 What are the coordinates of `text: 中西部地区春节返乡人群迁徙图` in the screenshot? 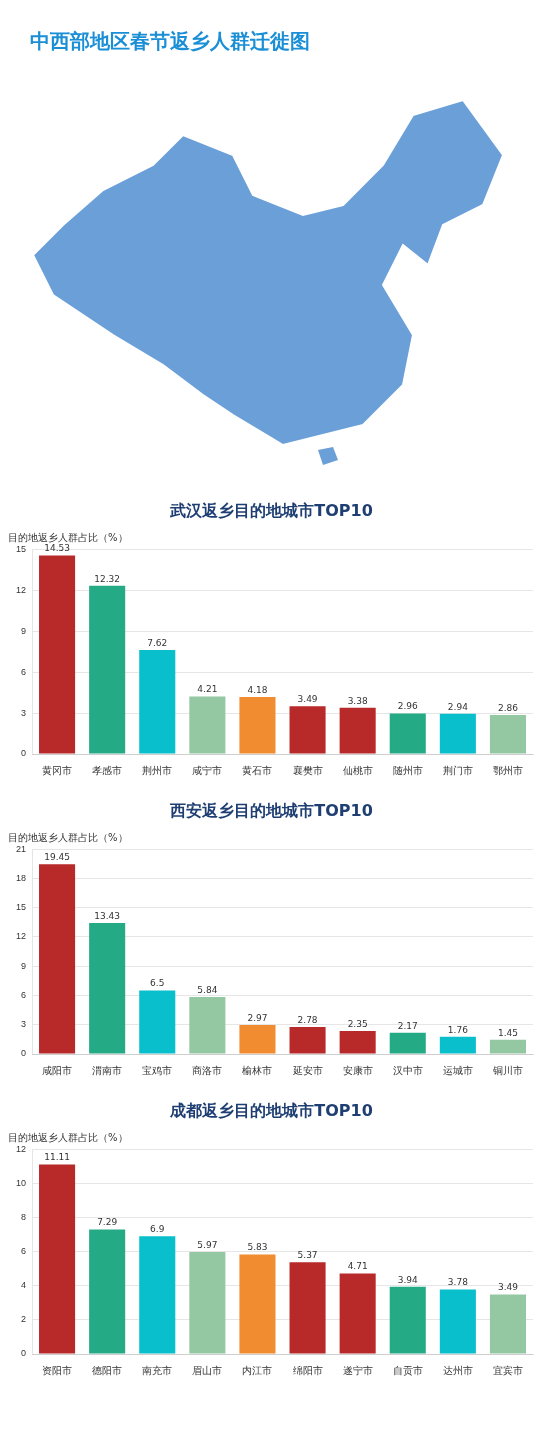 It's located at (170, 41).